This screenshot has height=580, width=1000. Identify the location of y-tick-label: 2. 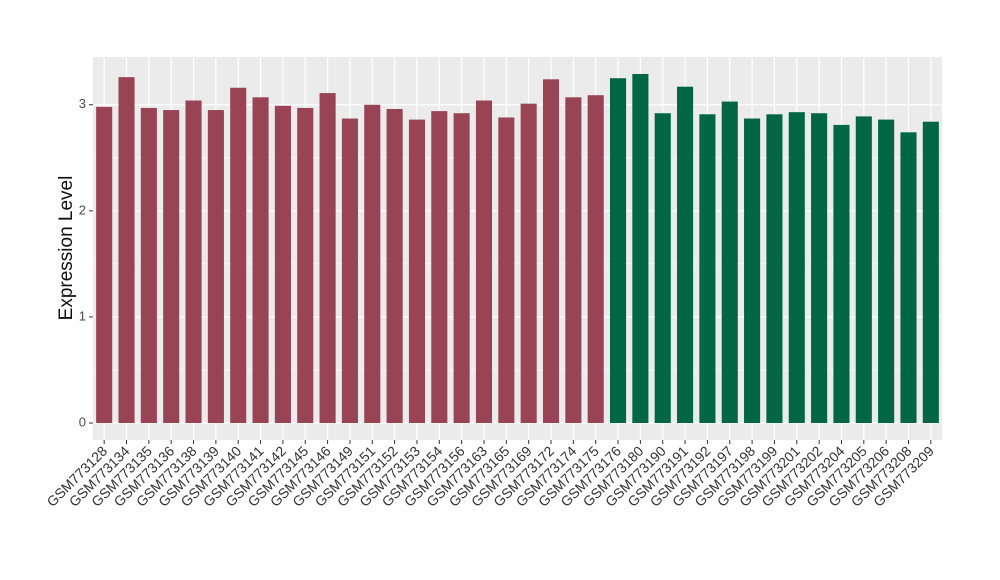
(82, 209).